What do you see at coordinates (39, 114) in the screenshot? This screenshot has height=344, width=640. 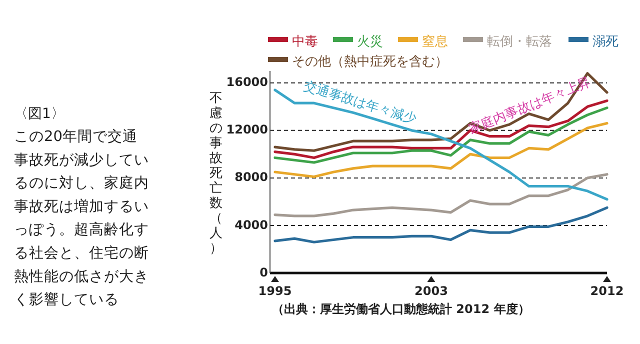 I see `text: 〈図1〉` at bounding box center [39, 114].